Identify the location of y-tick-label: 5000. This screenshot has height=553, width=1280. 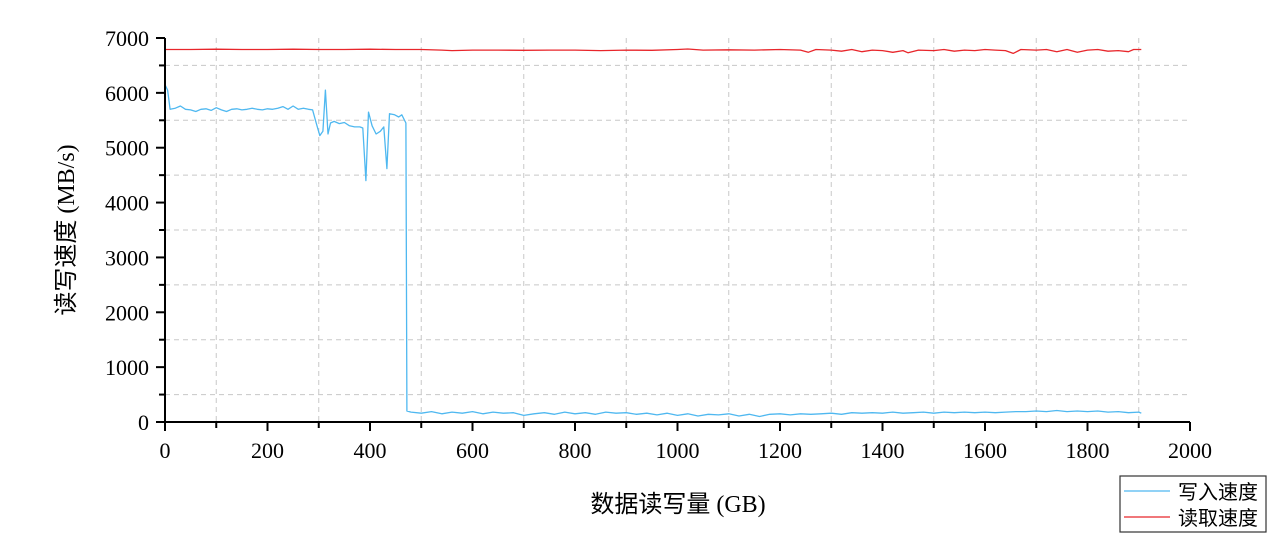
(127, 148).